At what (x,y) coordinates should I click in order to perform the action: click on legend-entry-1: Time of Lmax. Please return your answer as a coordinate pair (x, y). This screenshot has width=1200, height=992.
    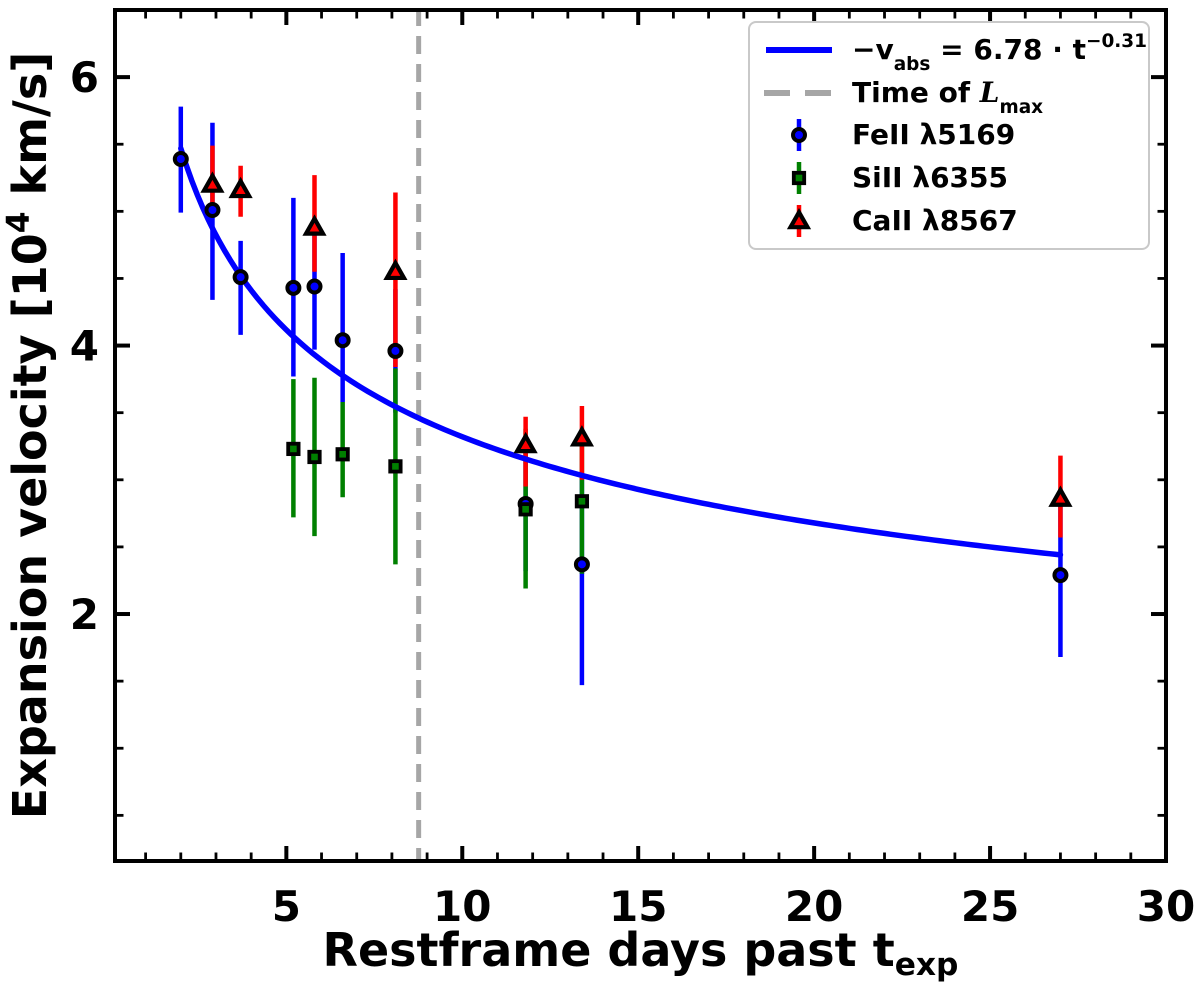
    Looking at the image, I should click on (949, 96).